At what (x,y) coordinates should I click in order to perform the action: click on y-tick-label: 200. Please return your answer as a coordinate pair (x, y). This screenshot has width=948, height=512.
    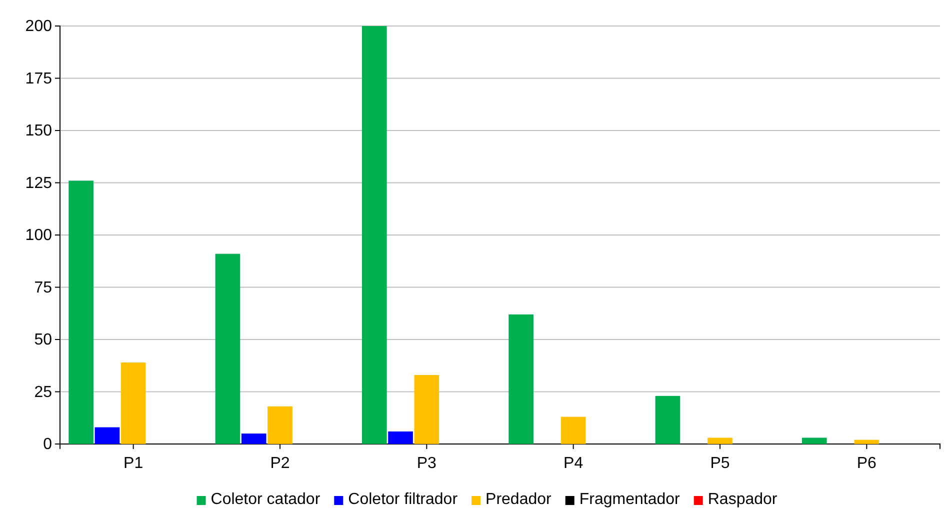
    Looking at the image, I should click on (38, 27).